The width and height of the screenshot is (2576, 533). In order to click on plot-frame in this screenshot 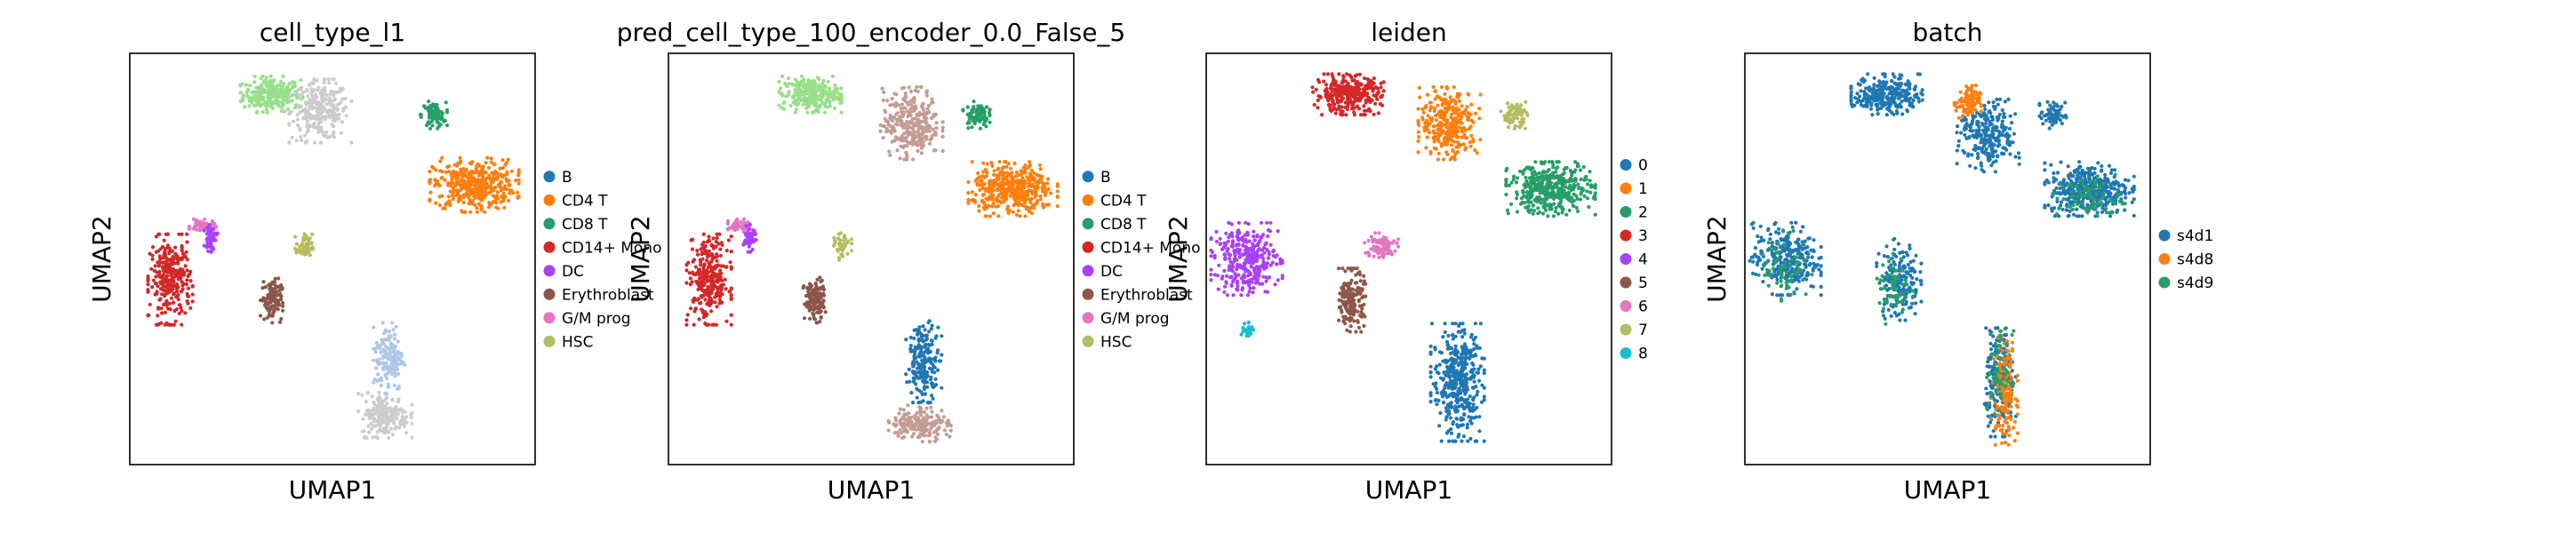, I will do `click(871, 258)`.